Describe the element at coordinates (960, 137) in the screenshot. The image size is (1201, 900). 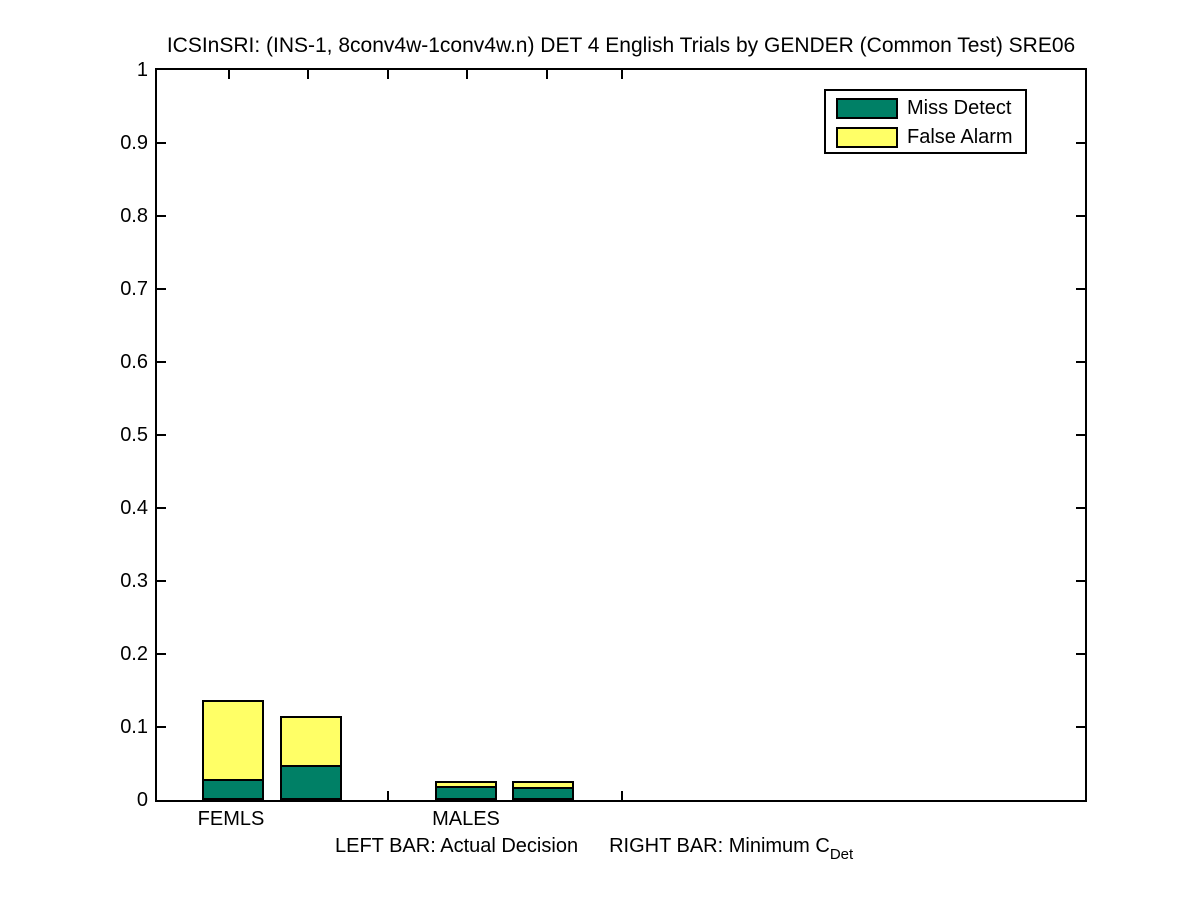
I see `legend-label-false-alarm: False Alarm` at that location.